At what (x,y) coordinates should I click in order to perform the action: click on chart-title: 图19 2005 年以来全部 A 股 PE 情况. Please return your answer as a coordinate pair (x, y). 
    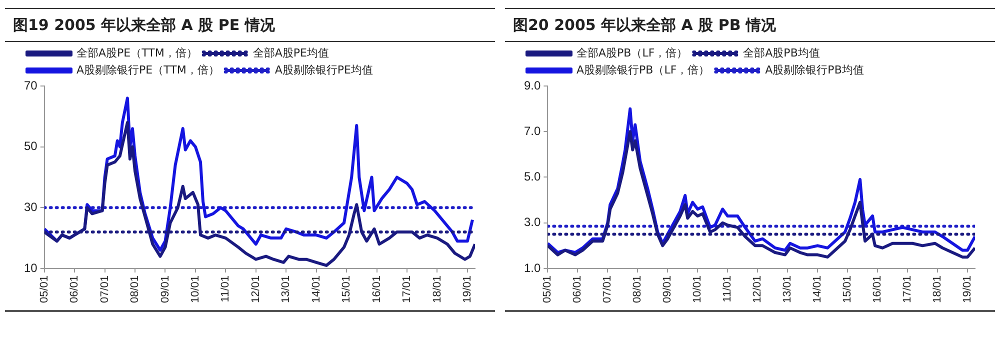
    Looking at the image, I should click on (250, 25).